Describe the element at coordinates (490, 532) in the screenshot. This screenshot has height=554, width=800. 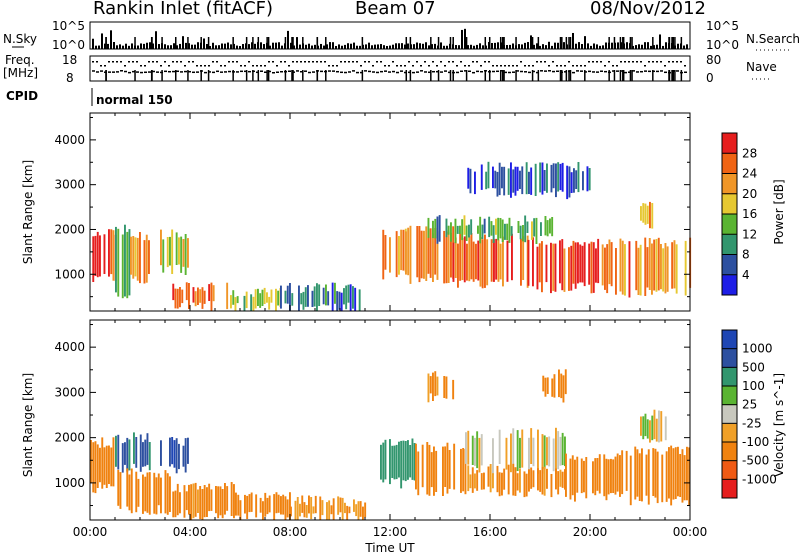
I see `x-tick-label: 16:00` at that location.